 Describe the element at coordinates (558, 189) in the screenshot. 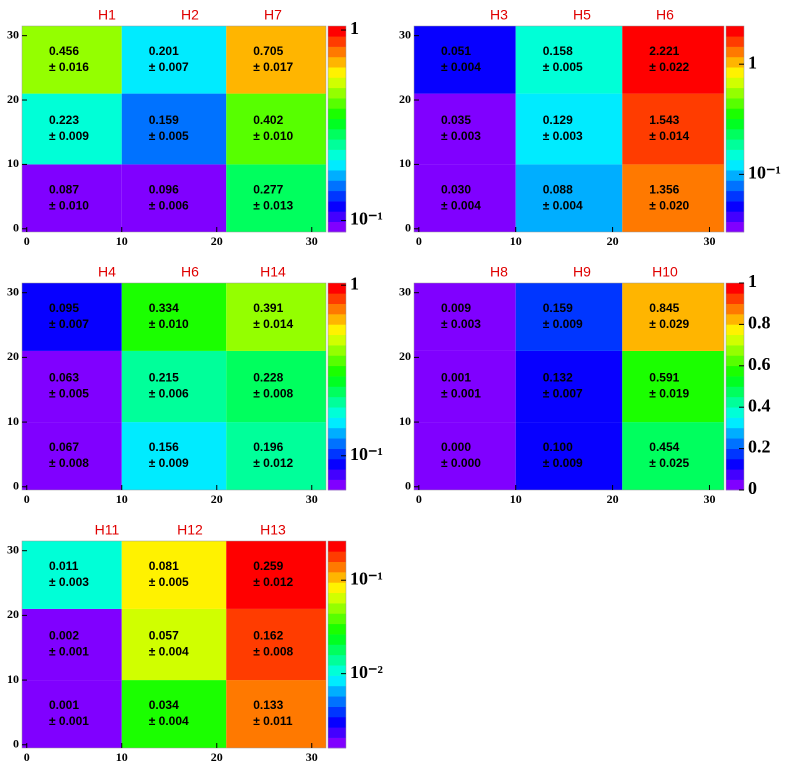

I see `cell-value: 0.088` at that location.